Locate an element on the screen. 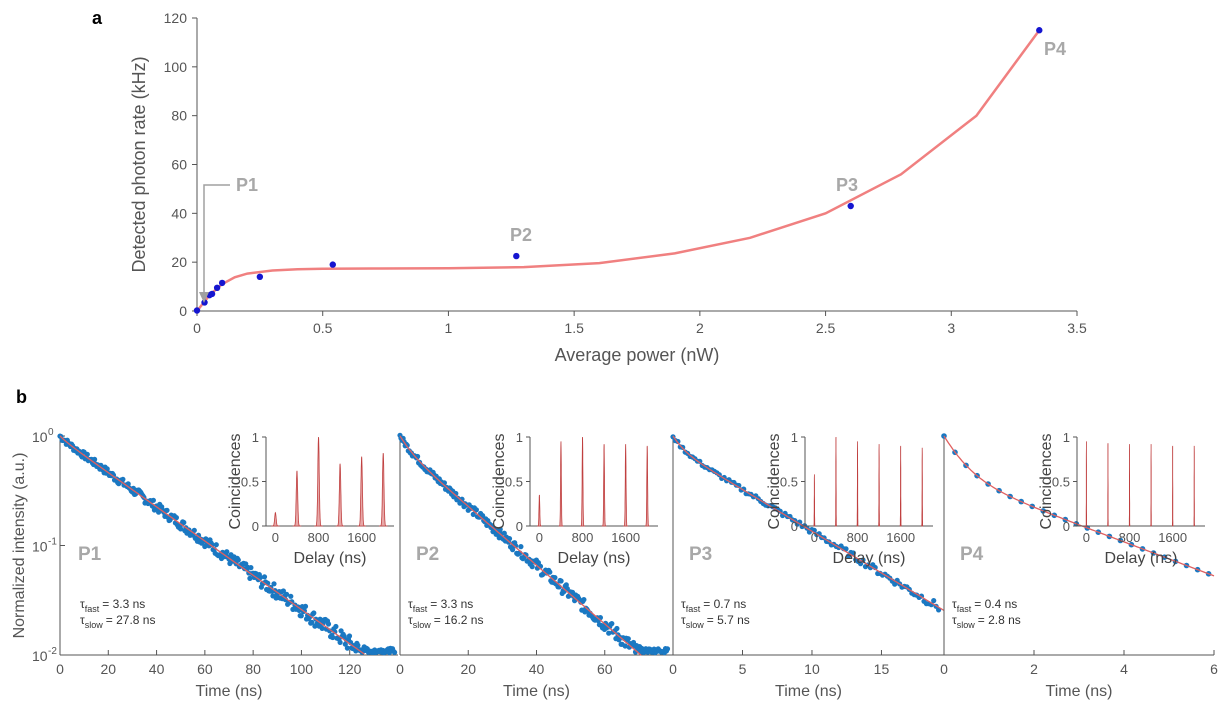 Image resolution: width=1226 pixels, height=706 pixels. x-tick-label: 80 is located at coordinates (253, 669).